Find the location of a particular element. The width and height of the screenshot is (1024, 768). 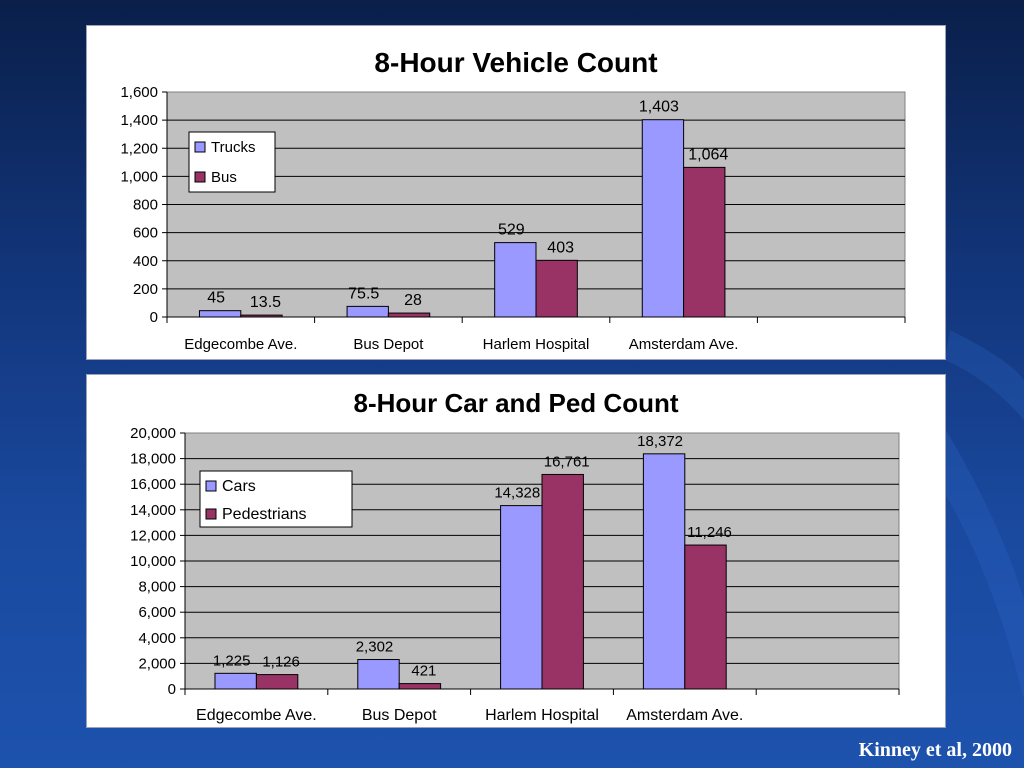

data-label: 28 is located at coordinates (413, 300).